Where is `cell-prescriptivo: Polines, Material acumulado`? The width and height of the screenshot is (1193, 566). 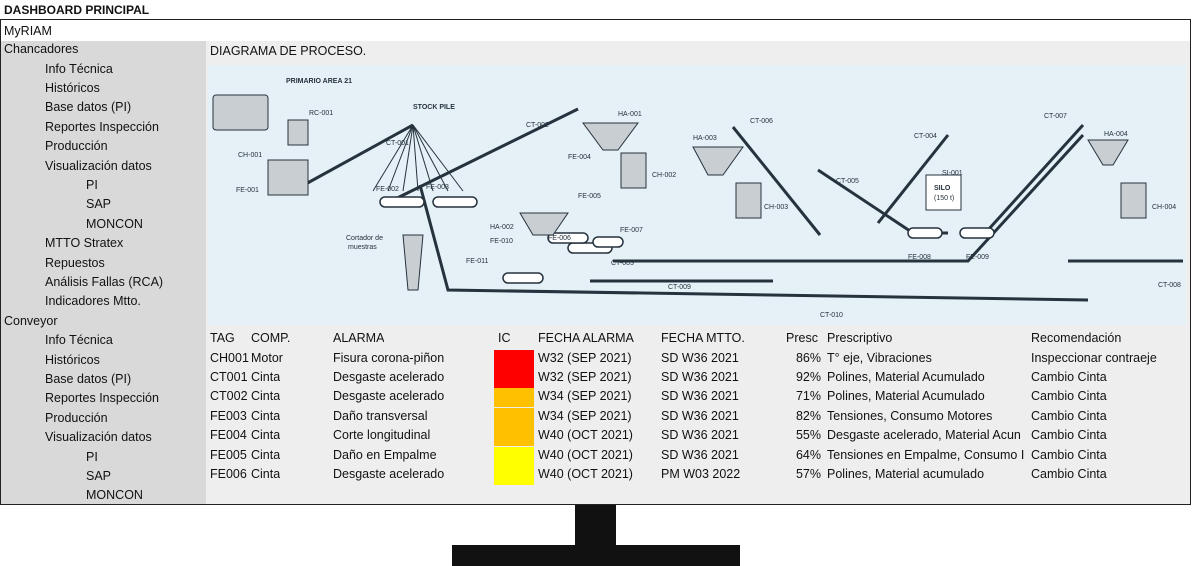 cell-prescriptivo: Polines, Material acumulado is located at coordinates (906, 474).